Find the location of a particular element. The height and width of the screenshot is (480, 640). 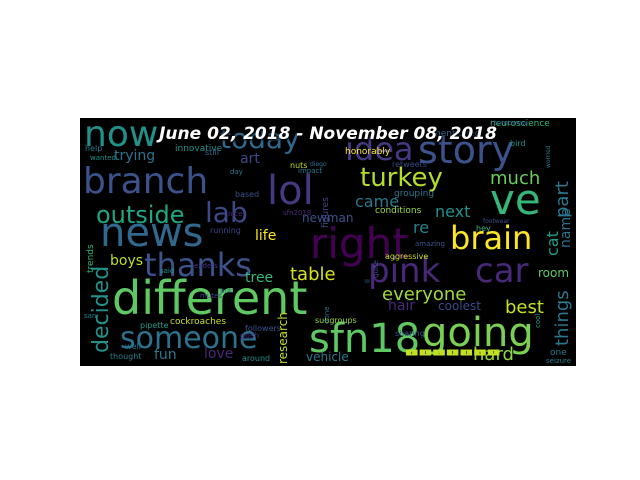

cloud-word: everyone is located at coordinates (424, 294).